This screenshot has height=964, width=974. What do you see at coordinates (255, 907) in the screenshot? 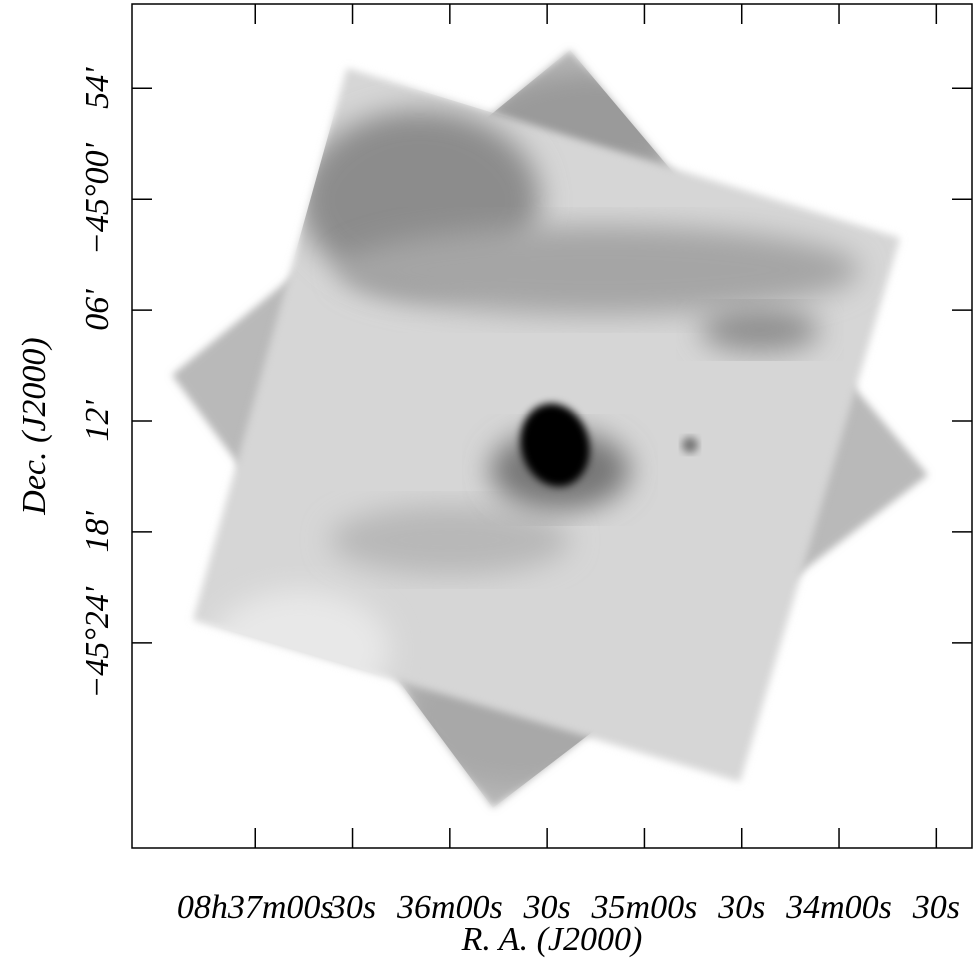
I see `x-tick-label: 08h37m00s` at bounding box center [255, 907].